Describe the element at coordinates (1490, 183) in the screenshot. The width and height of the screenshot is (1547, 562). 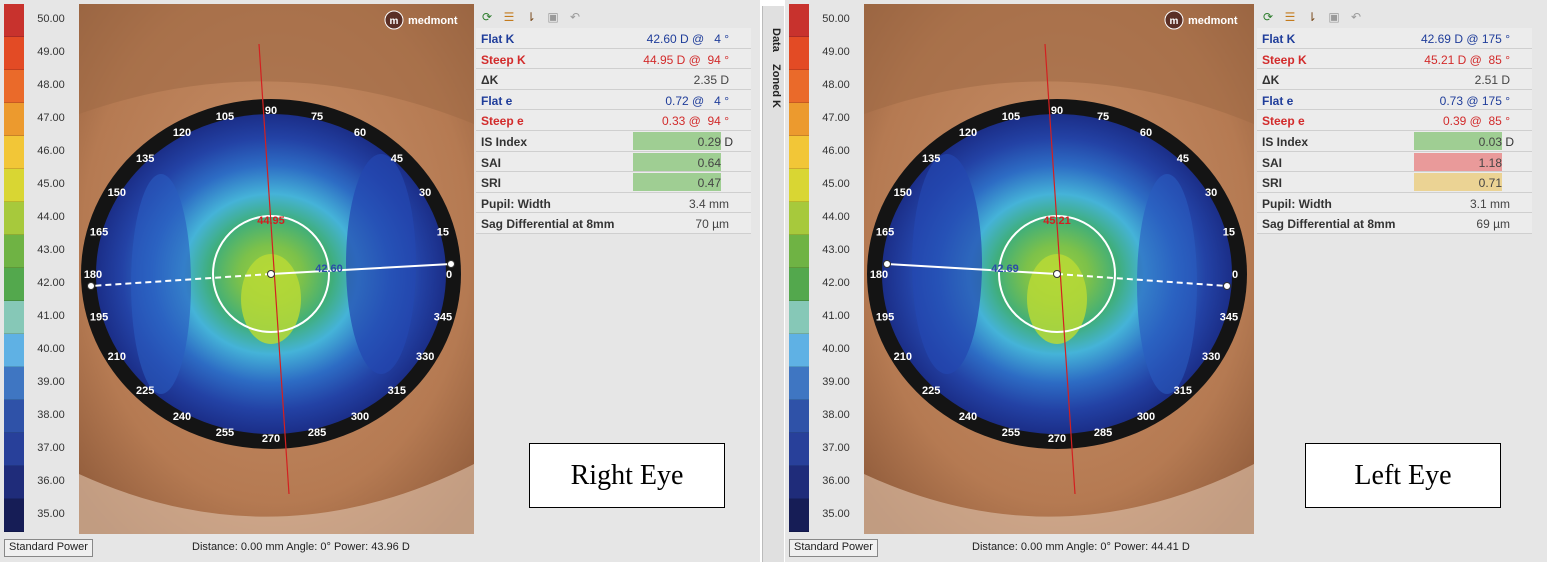
I see `index-value: 0.71` at that location.